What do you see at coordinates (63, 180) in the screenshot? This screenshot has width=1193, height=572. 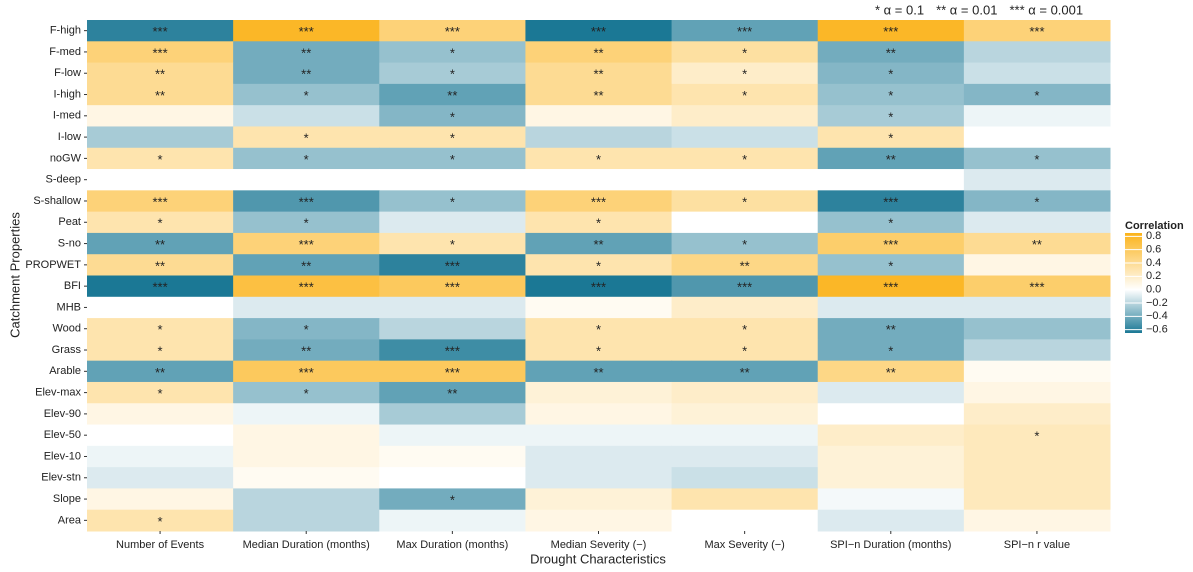 I see `y-tick-label: S-deep` at bounding box center [63, 180].